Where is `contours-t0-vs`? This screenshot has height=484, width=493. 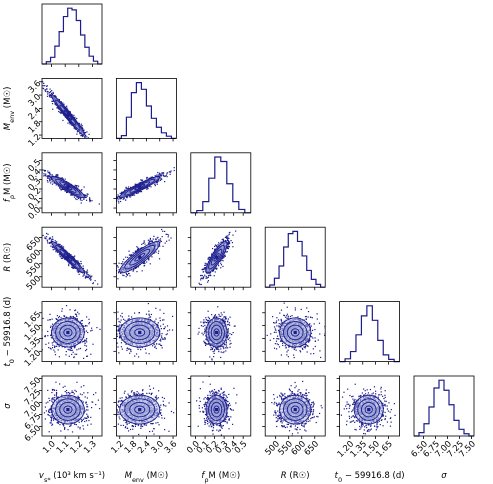 contours-t0-vs is located at coordinates (68, 332).